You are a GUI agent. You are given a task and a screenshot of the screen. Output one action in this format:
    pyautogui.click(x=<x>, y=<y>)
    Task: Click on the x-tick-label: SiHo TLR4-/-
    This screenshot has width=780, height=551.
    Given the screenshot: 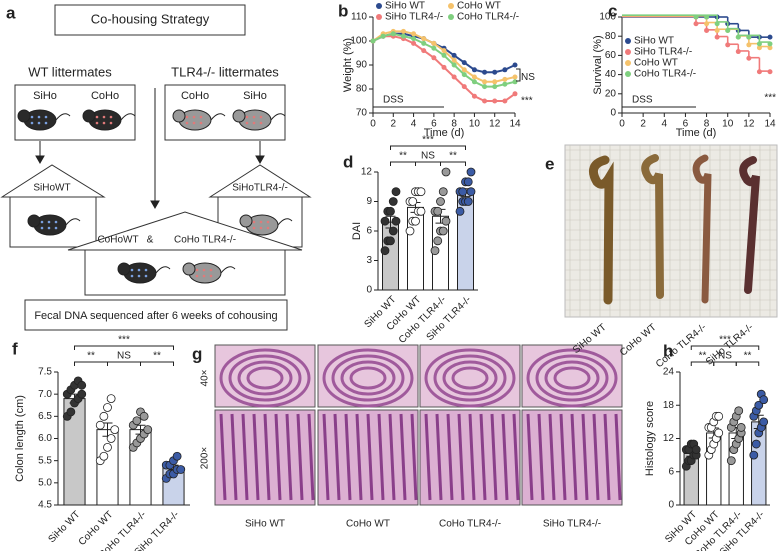 What is the action you would take?
    pyautogui.click(x=449, y=318)
    